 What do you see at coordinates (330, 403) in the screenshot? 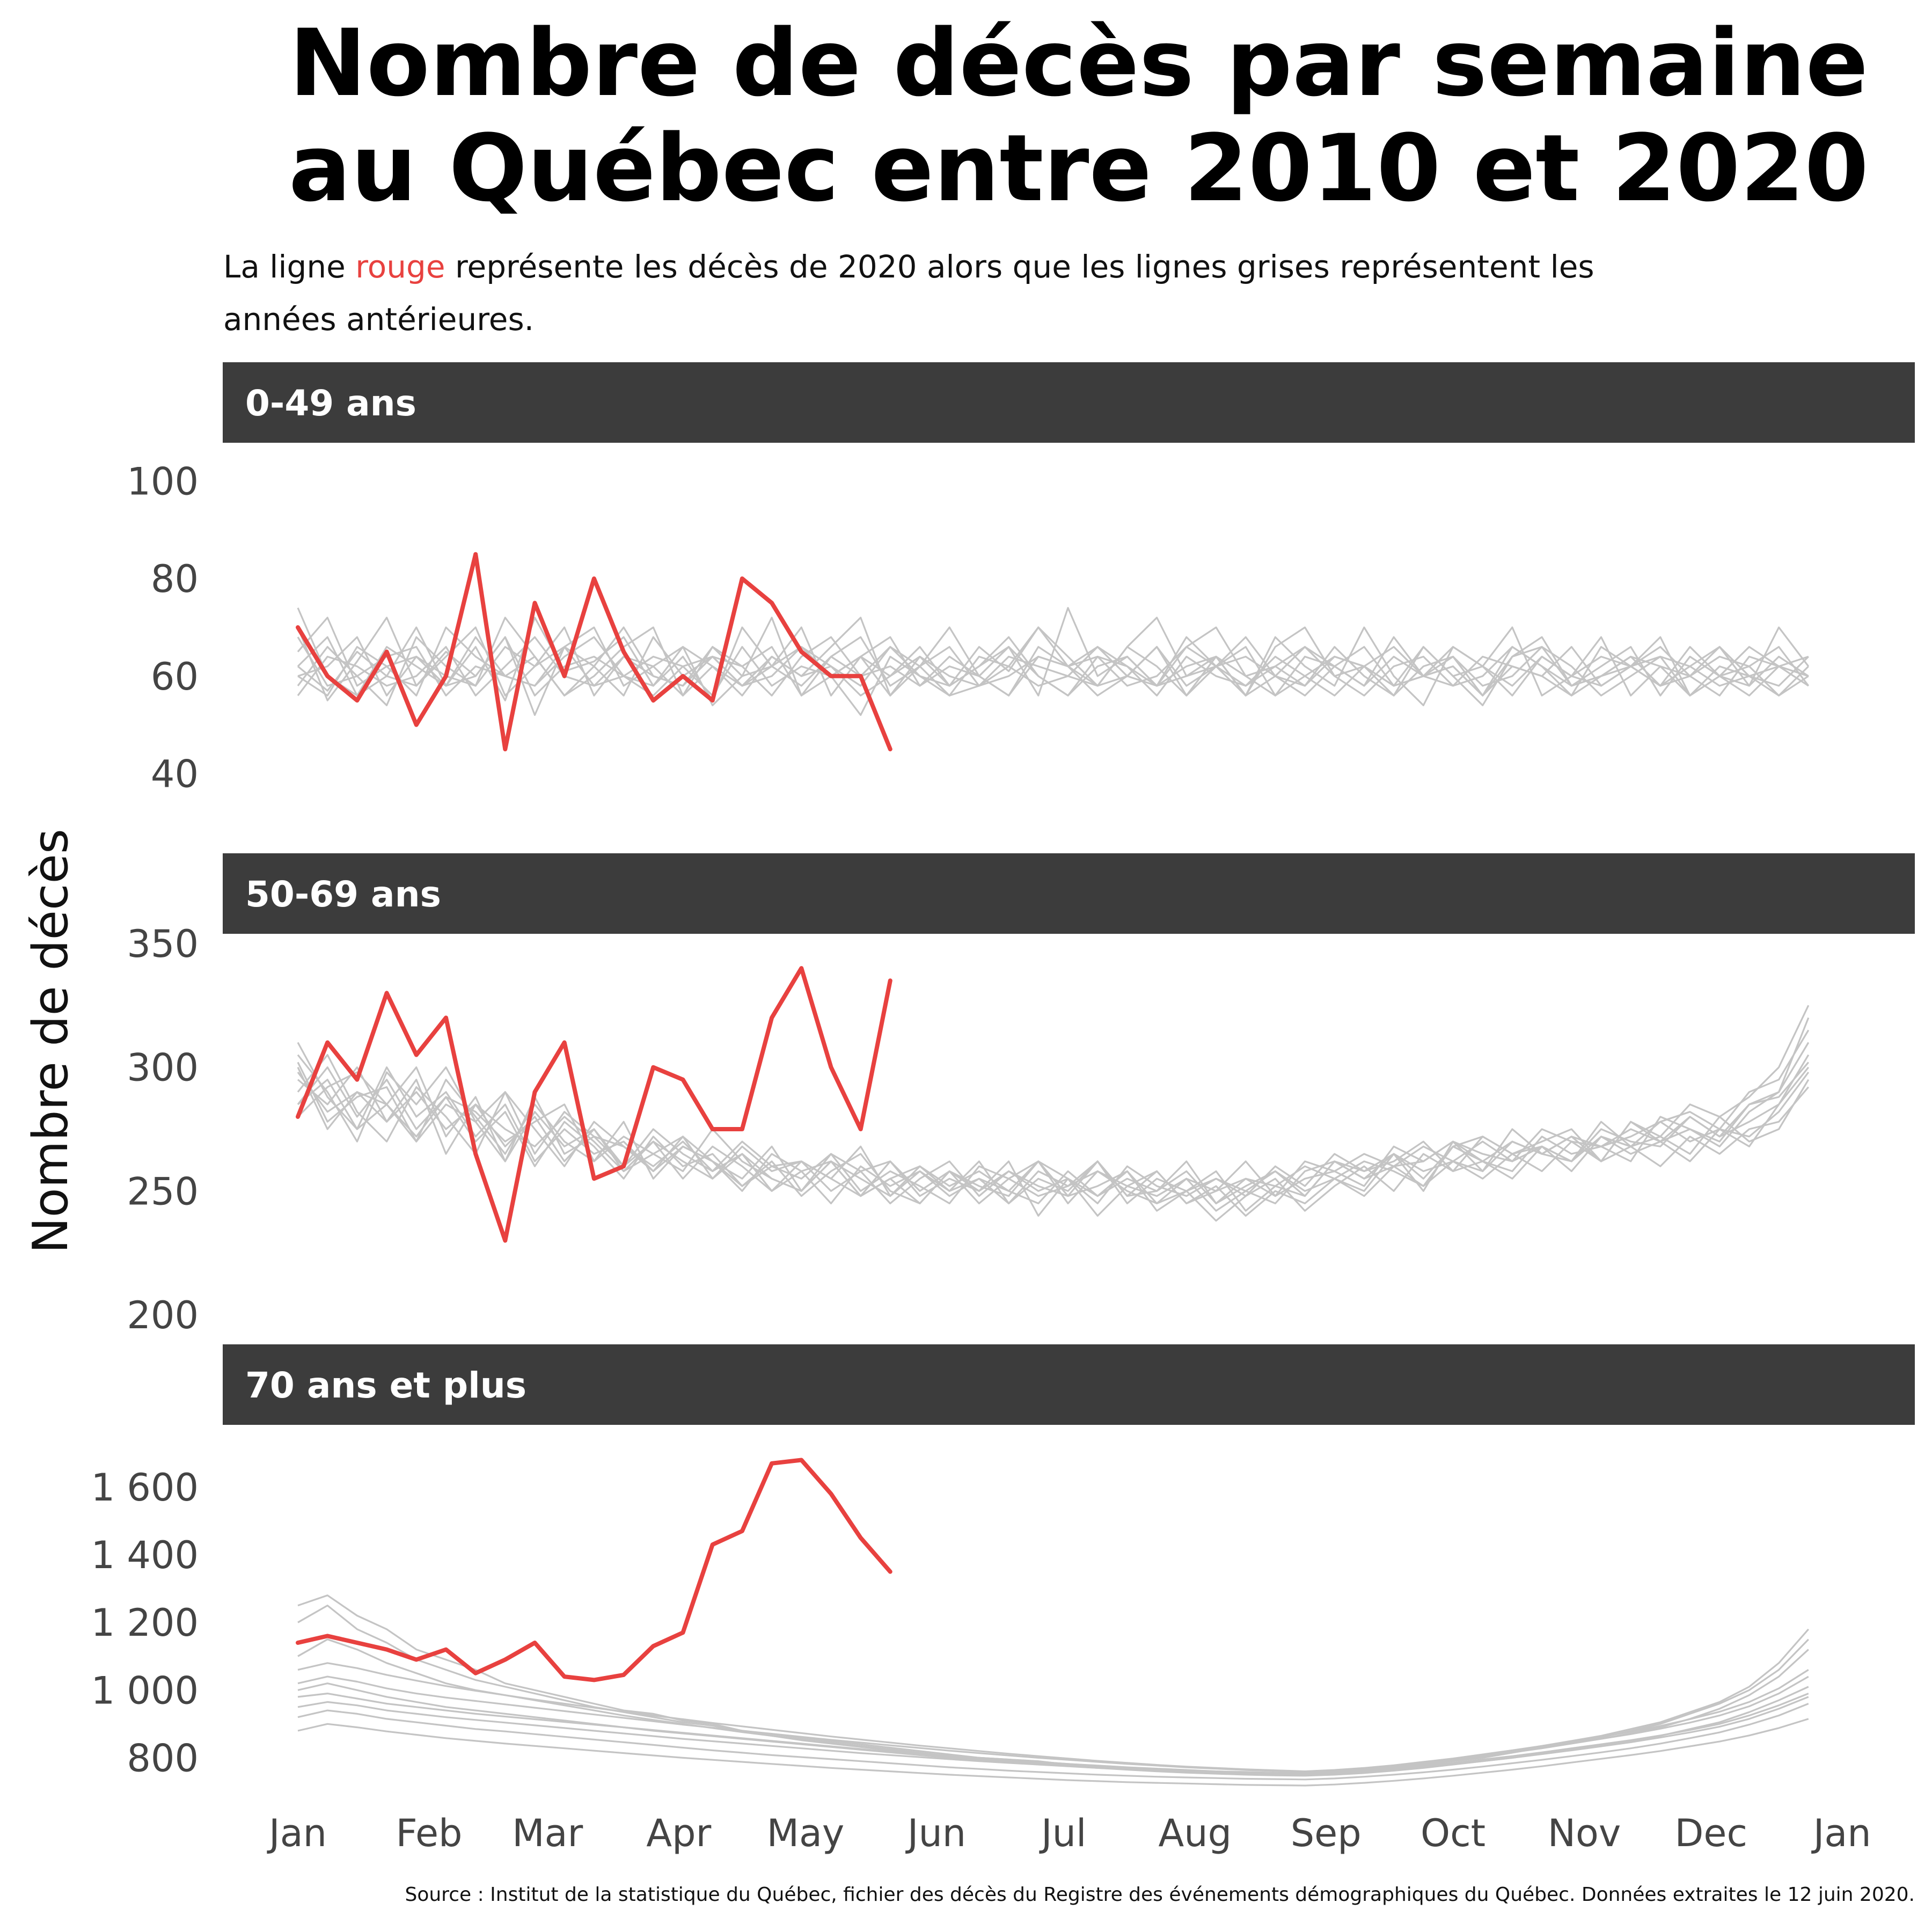
I see `facet-strip-label: 0-49 ans` at bounding box center [330, 403].